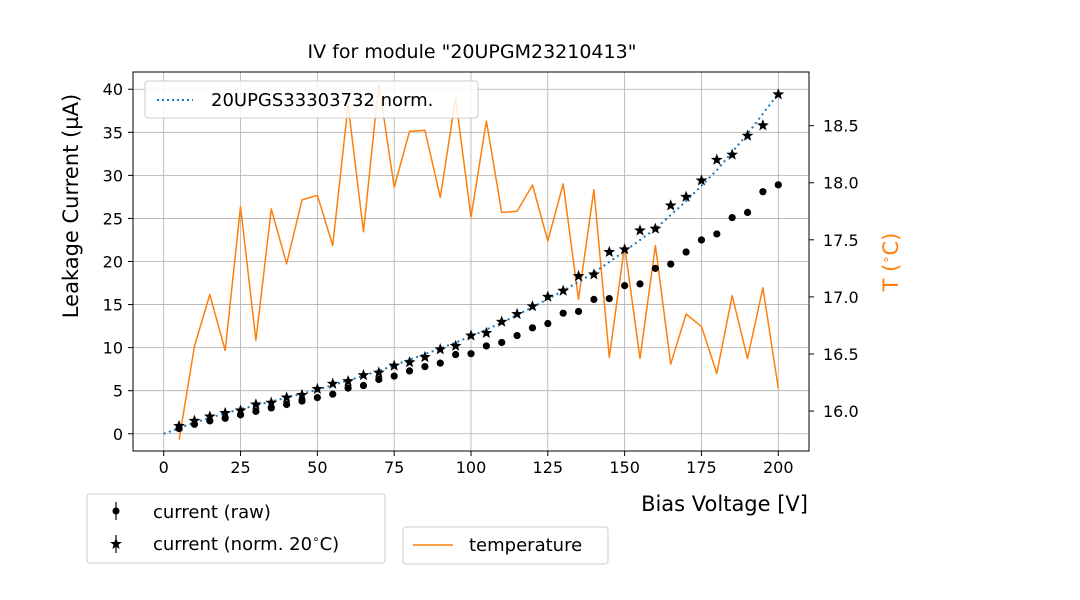  Describe the element at coordinates (116, 543) in the screenshot. I see `legend-star-marker` at that location.